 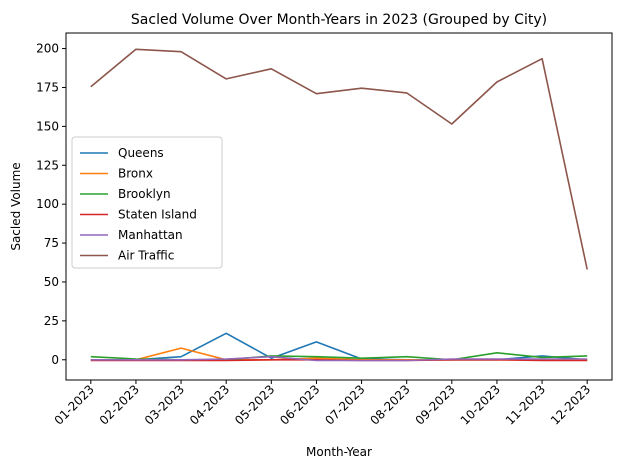 I want to click on legend-label: Manhattan, so click(x=150, y=235).